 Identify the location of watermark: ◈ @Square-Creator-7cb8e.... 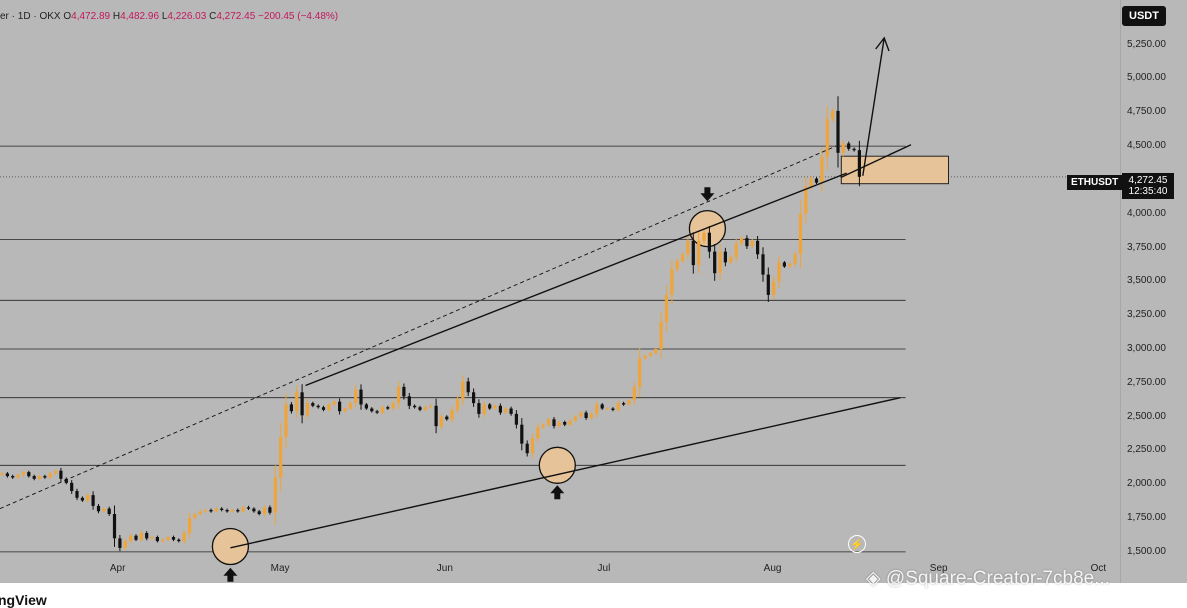
(988, 578).